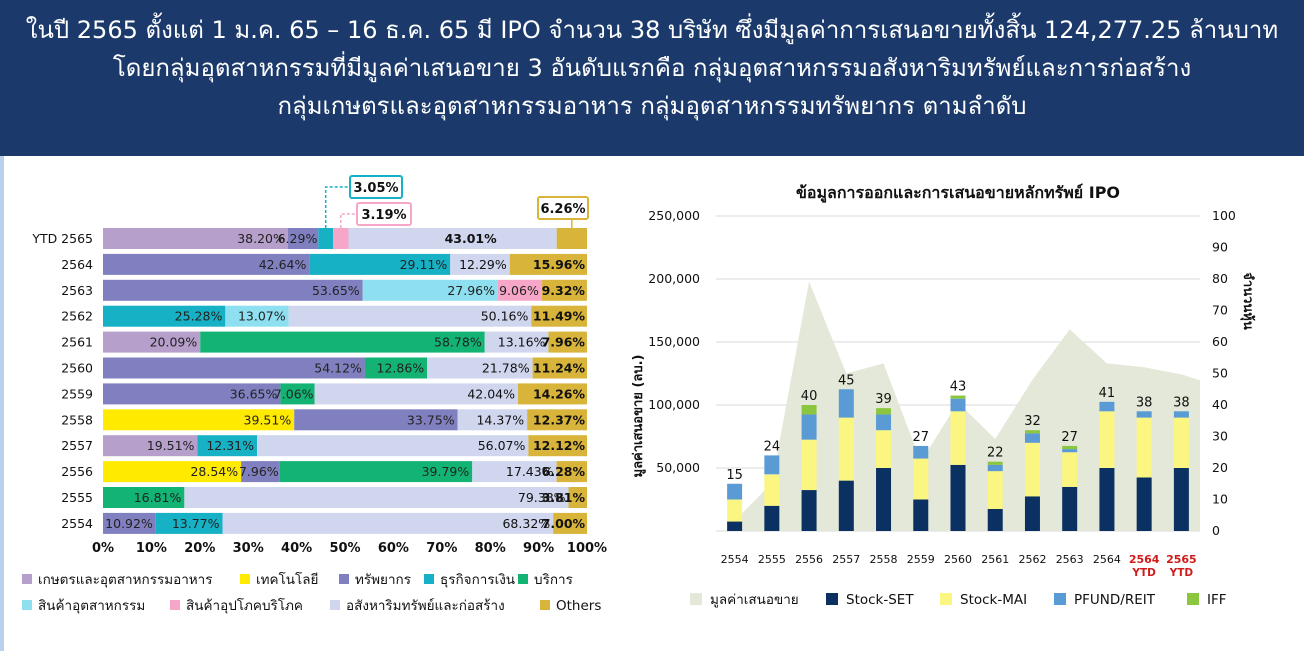 The image size is (1304, 651). Describe the element at coordinates (564, 342) in the screenshot. I see `segment-label: 7.96%` at that location.